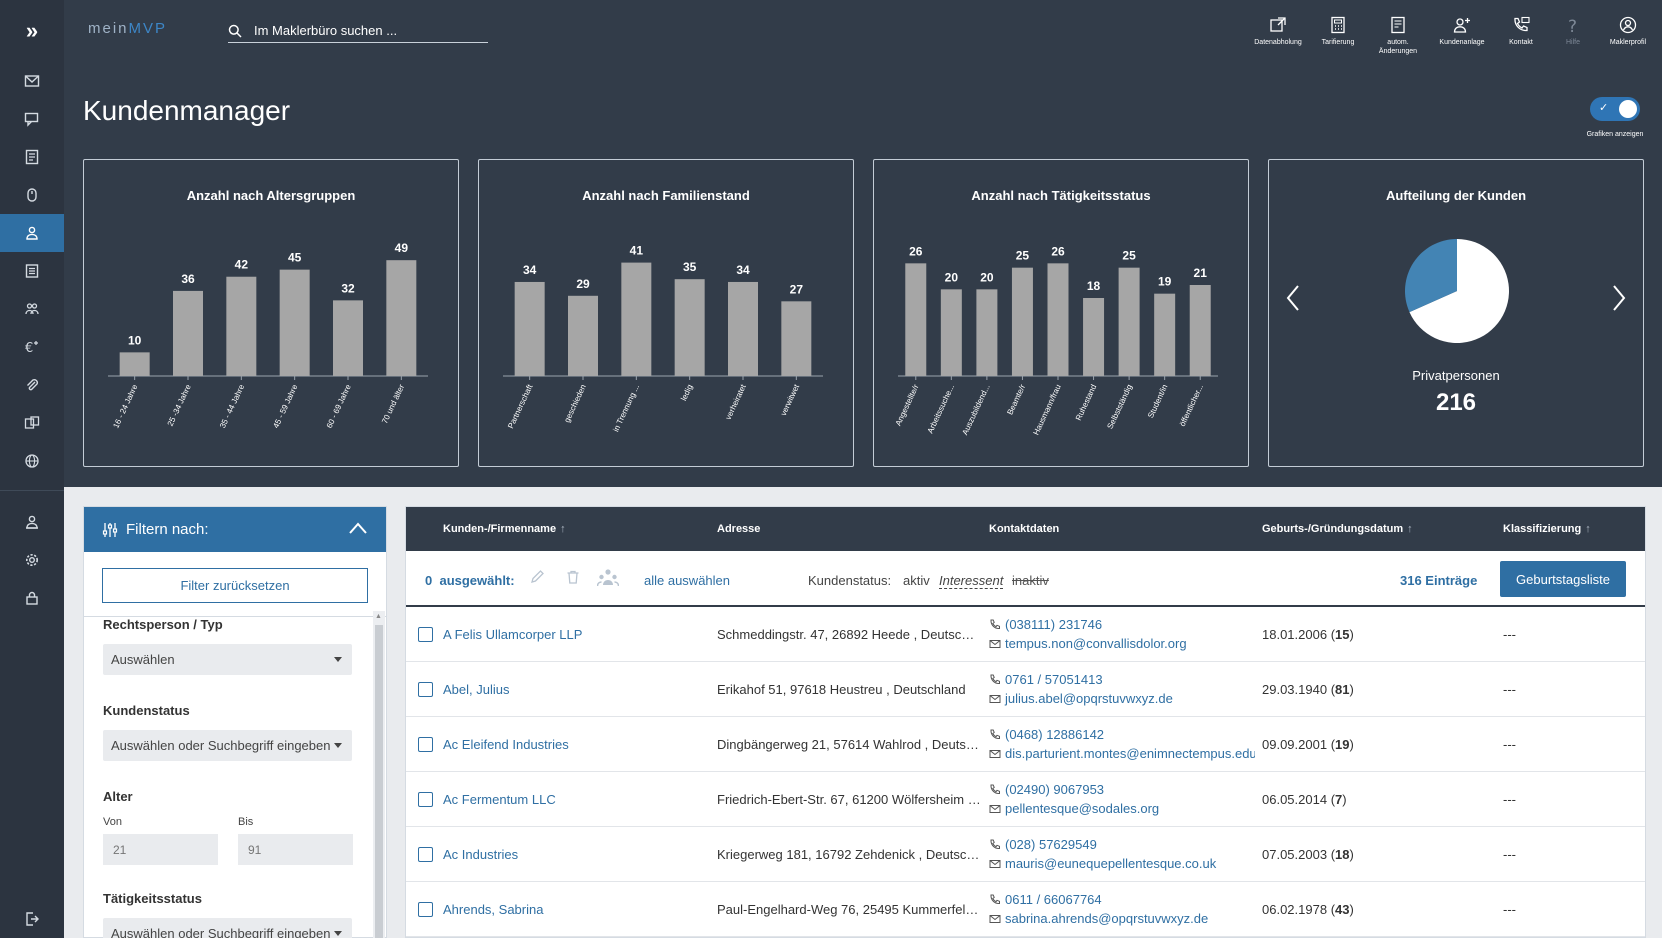 This screenshot has width=1662, height=938. Describe the element at coordinates (32, 919) in the screenshot. I see `logout-icon` at that location.